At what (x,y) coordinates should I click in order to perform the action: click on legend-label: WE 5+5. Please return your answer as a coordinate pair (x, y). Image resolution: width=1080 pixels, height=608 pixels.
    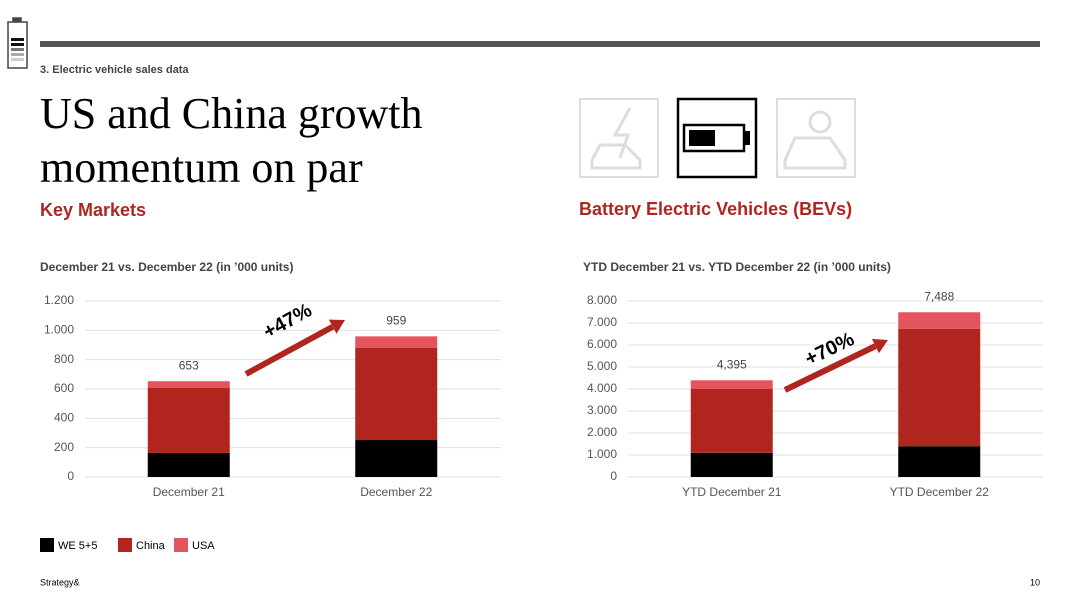
    Looking at the image, I should click on (77, 546).